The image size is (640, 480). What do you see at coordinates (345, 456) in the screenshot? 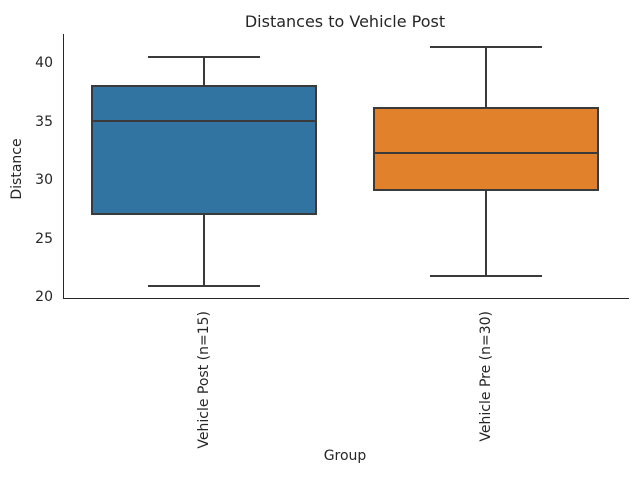
I see `x-axis-label: Group` at bounding box center [345, 456].